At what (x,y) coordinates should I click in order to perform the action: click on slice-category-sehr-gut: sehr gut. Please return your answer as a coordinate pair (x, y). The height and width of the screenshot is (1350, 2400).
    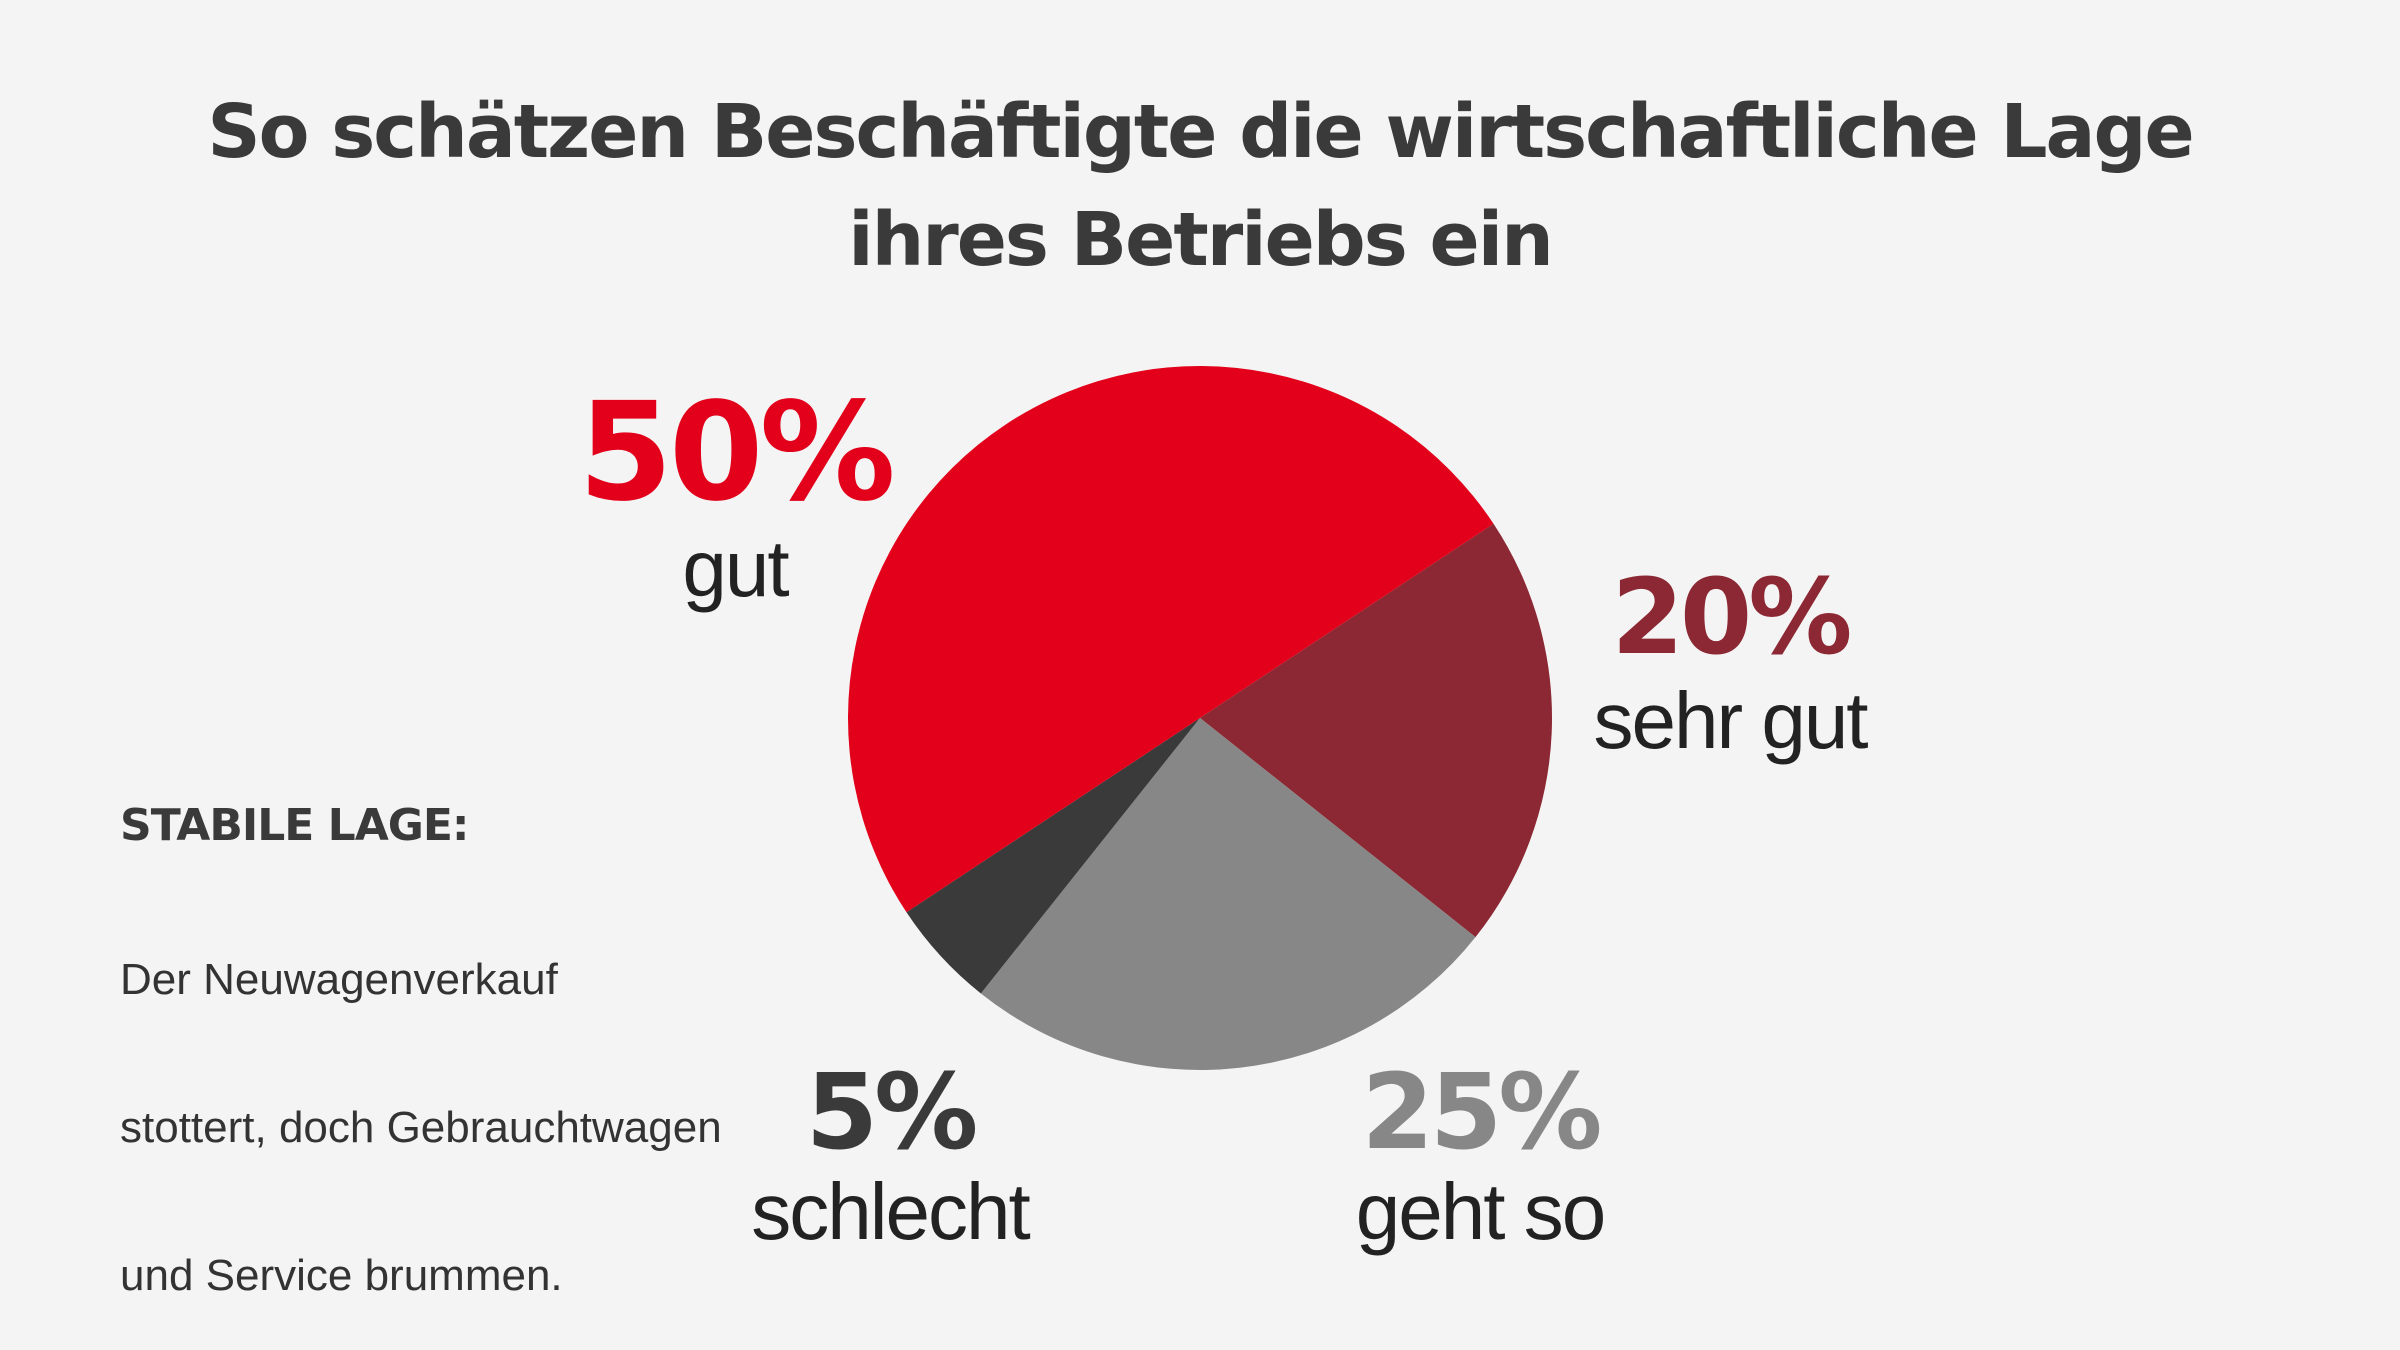
    Looking at the image, I should click on (1730, 720).